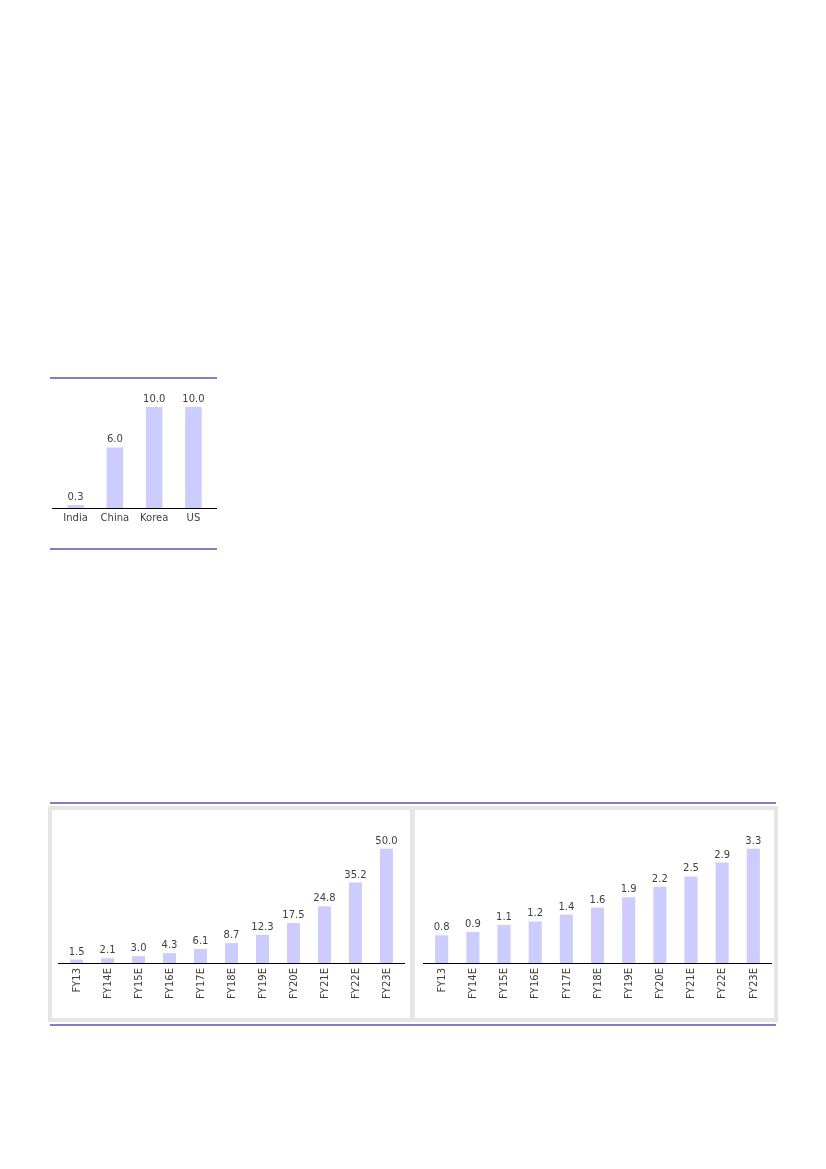  Describe the element at coordinates (193, 517) in the screenshot. I see `x-tick-label: US` at that location.